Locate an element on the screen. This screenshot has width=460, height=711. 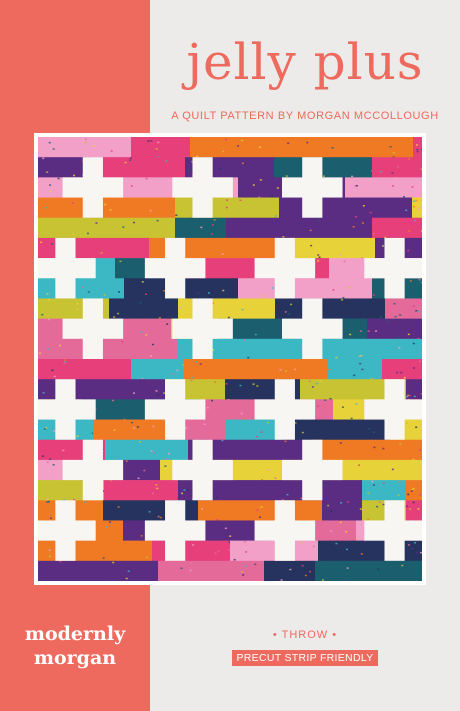
precut-badge: PRECUT STRIP FRIENDLY is located at coordinates (305, 658).